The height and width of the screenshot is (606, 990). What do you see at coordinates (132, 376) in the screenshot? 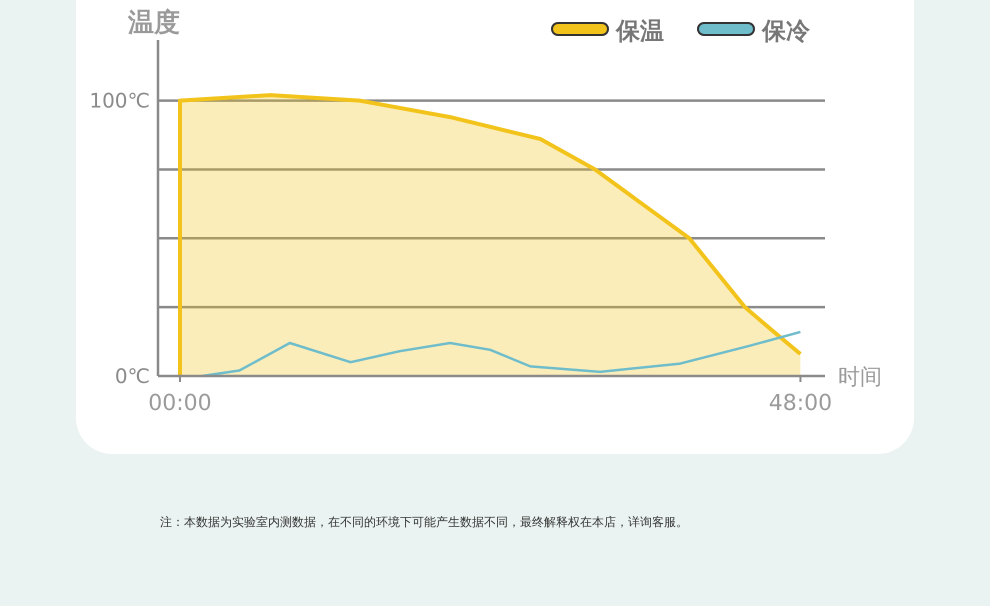
I see `y-tick-label: 0℃` at bounding box center [132, 376].